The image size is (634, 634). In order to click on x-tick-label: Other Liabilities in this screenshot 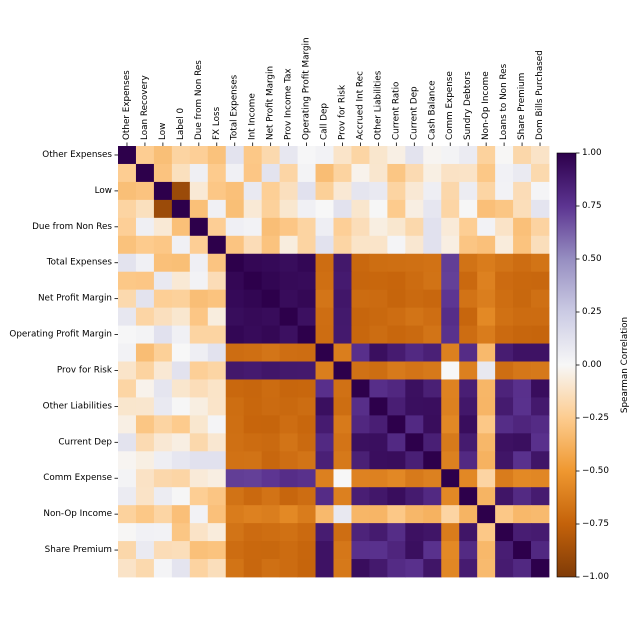, I will do `click(378, 105)`.